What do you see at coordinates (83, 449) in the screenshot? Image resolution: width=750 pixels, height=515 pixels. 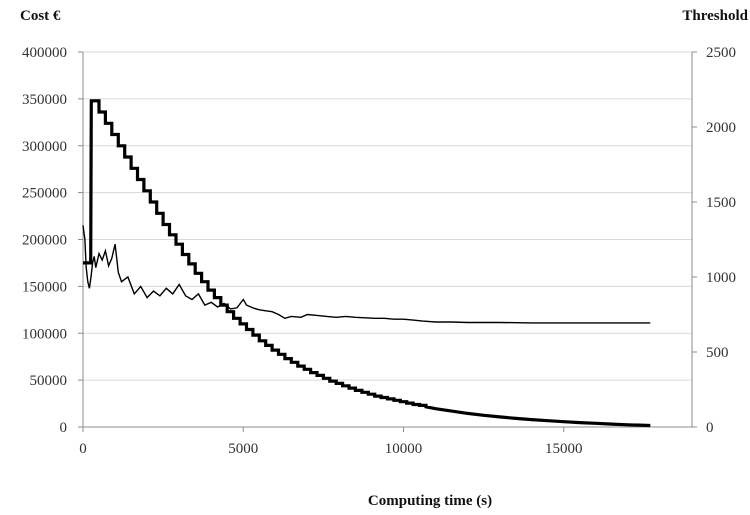 I see `x-tick-label: 0` at bounding box center [83, 449].